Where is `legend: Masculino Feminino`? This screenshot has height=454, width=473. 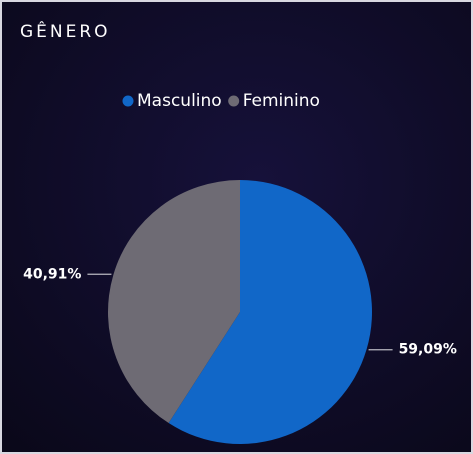
legend: Masculino Feminino is located at coordinates (221, 101).